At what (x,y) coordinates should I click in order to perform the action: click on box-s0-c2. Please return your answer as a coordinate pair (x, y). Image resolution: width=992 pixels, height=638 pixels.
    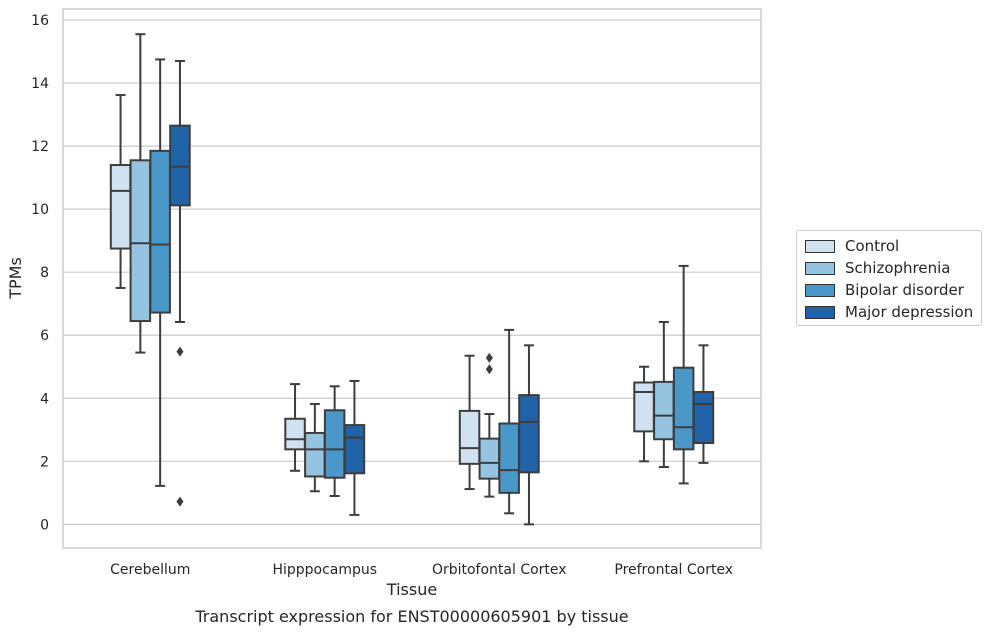
    Looking at the image, I should click on (469, 422).